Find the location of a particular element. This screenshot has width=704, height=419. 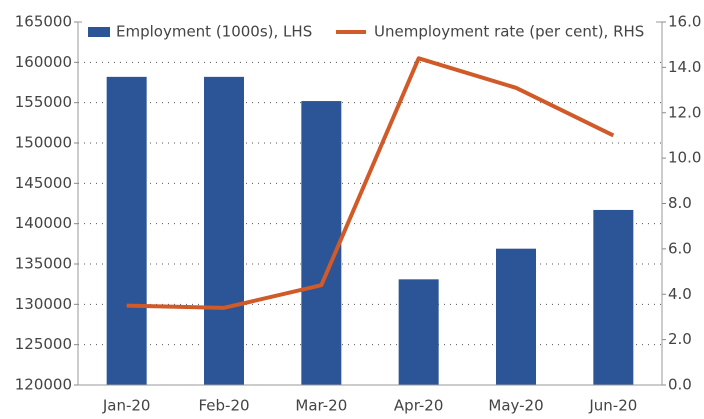

y2-tick-label: 4.0 is located at coordinates (680, 294).